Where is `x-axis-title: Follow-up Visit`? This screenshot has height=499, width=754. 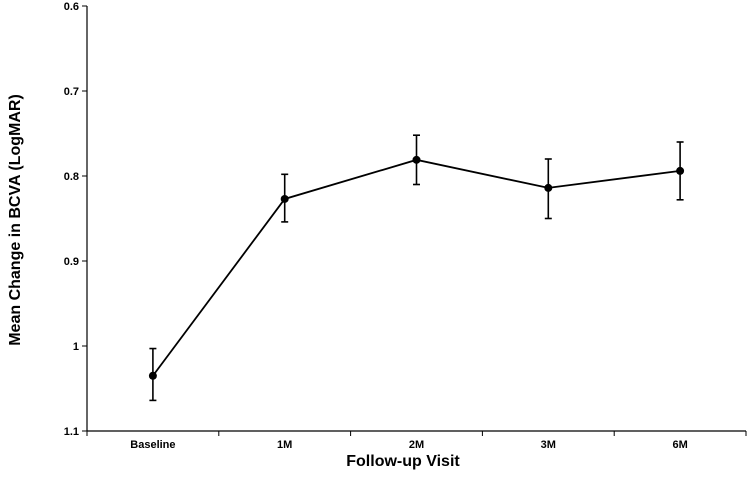 x-axis-title: Follow-up Visit is located at coordinates (403, 461).